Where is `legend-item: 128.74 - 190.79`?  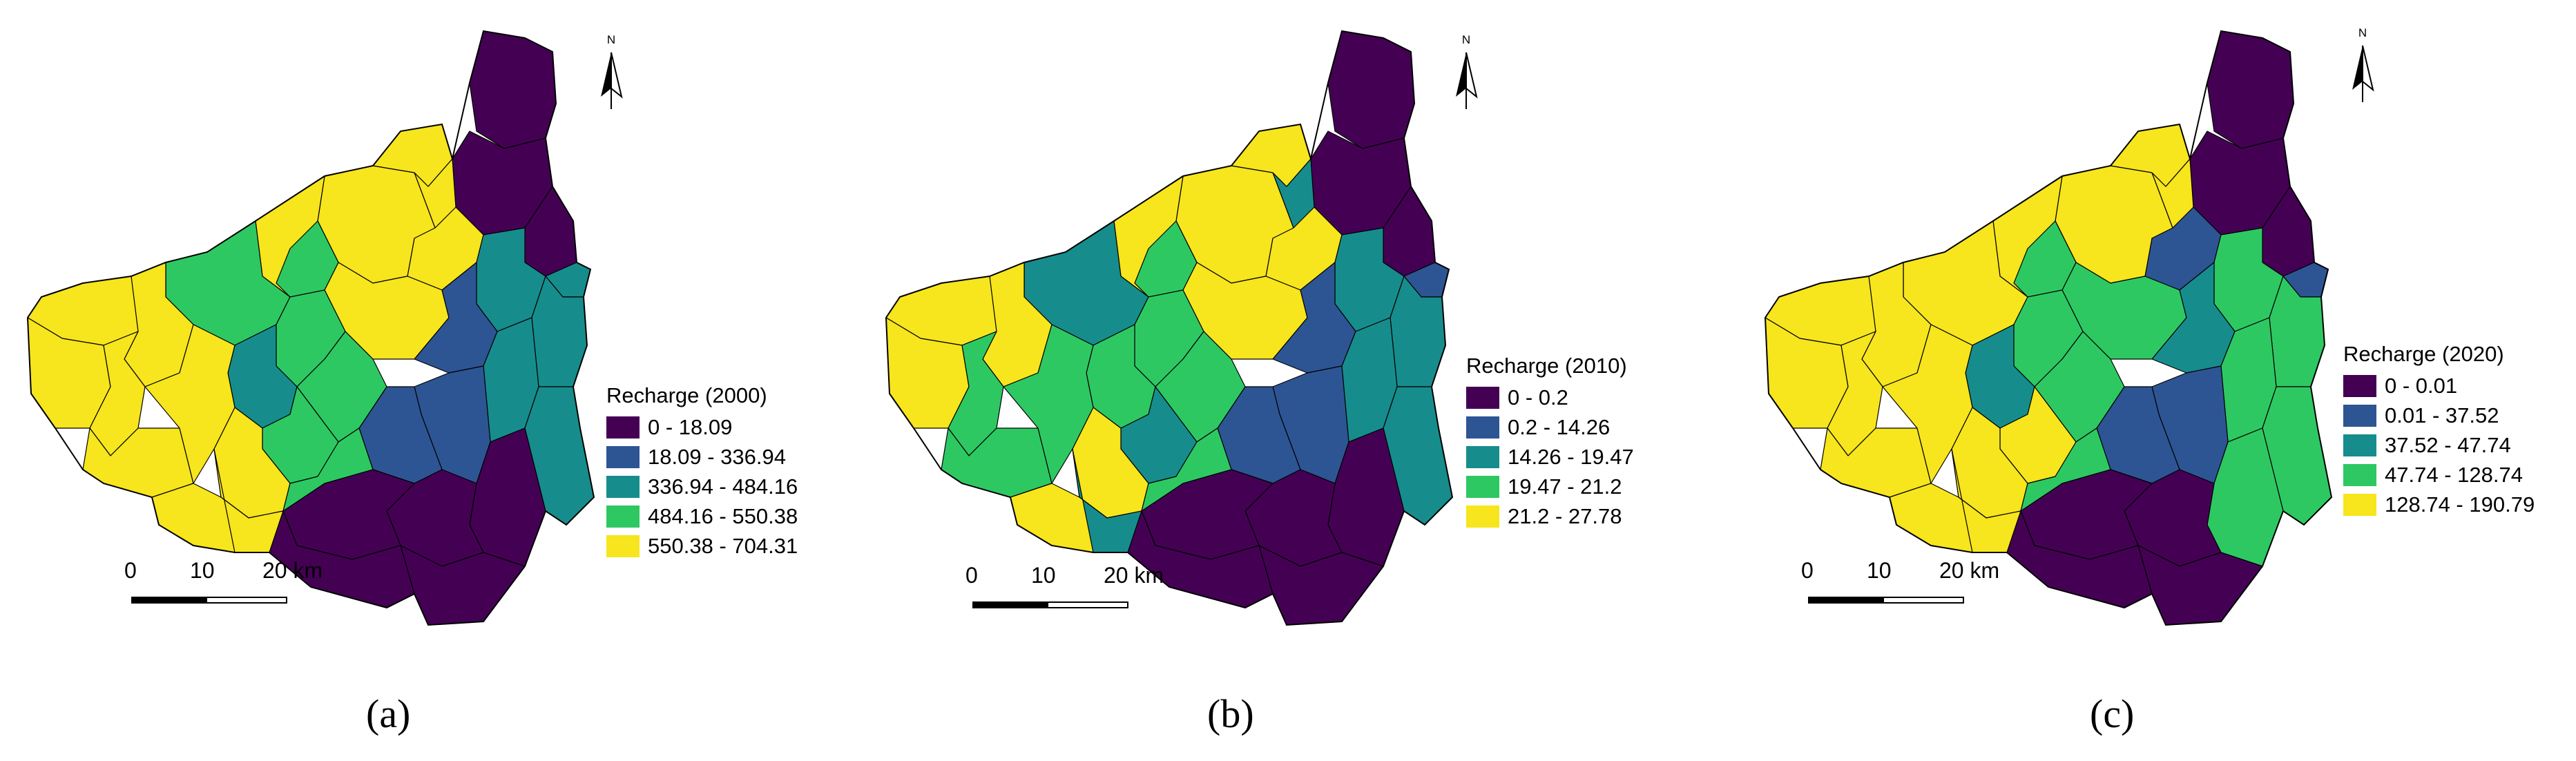
legend-item: 128.74 - 190.79 is located at coordinates (2439, 505).